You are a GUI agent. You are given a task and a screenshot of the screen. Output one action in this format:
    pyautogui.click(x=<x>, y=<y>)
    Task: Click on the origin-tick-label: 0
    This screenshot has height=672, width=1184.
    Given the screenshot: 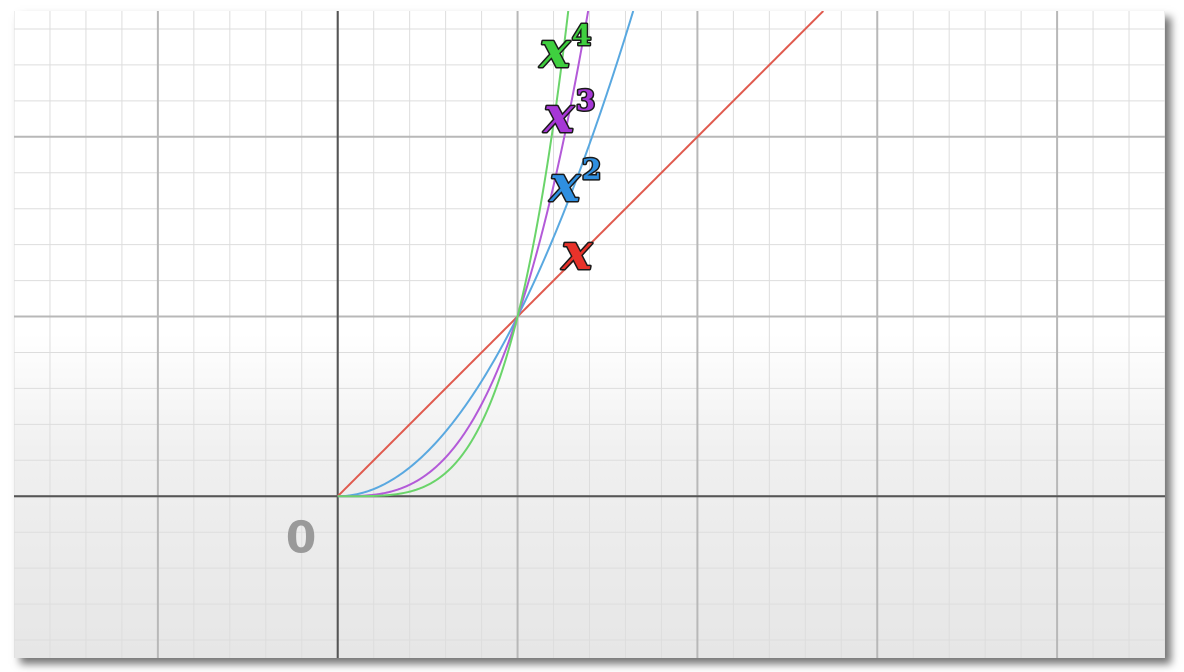 What is the action you would take?
    pyautogui.click(x=301, y=537)
    